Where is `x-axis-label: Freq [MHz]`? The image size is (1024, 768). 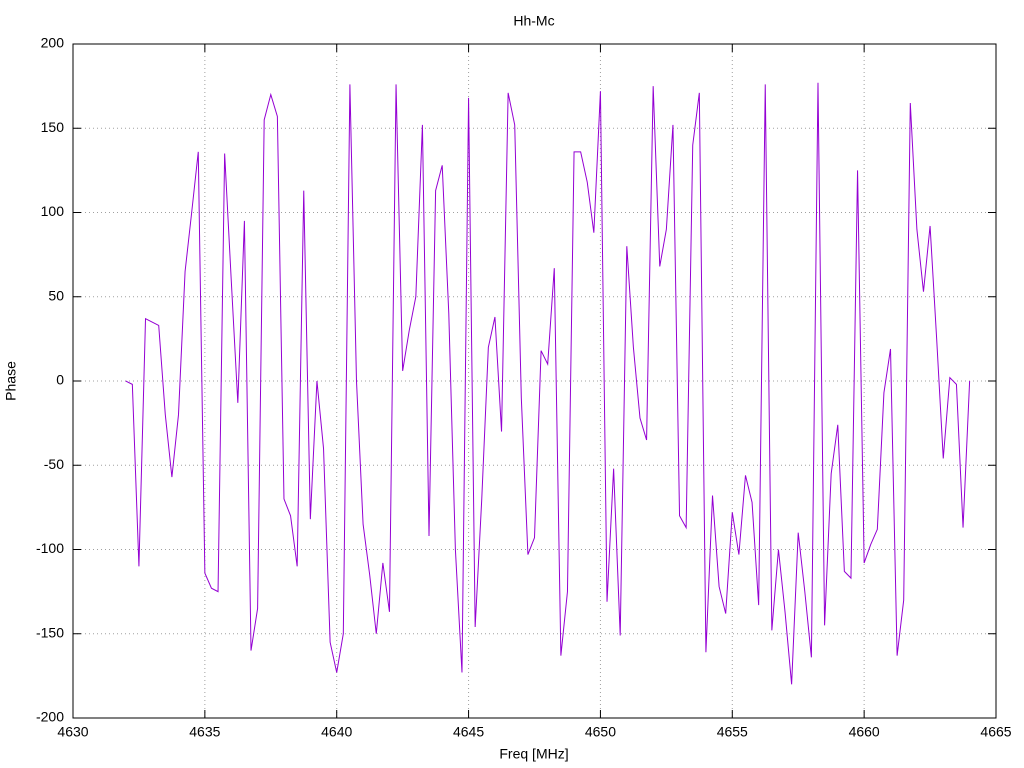 x-axis-label: Freq [MHz] is located at coordinates (533, 754).